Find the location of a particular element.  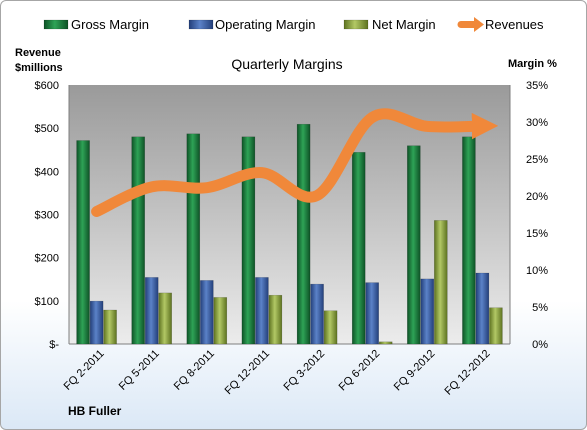

legend-label-gross-margin: Gross Margin is located at coordinates (110, 24).